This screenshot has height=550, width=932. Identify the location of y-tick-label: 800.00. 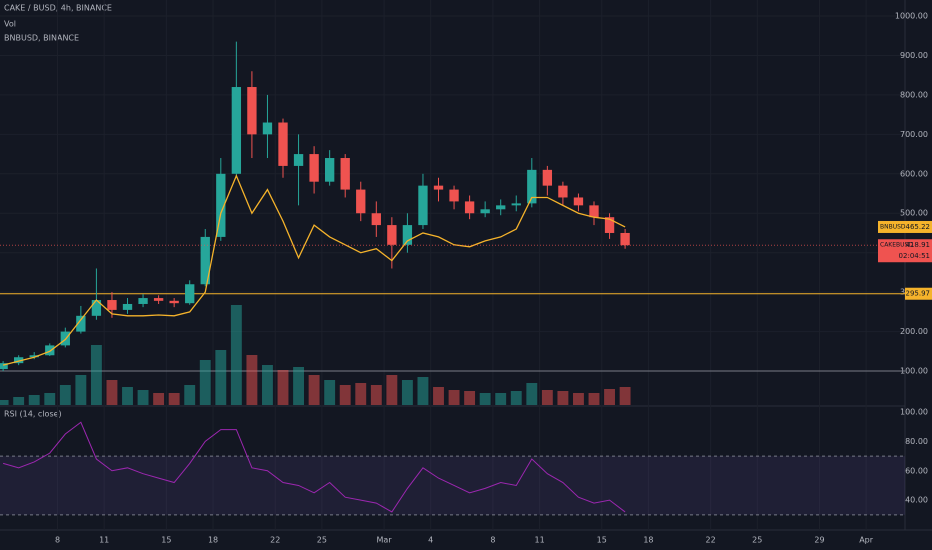
(914, 94).